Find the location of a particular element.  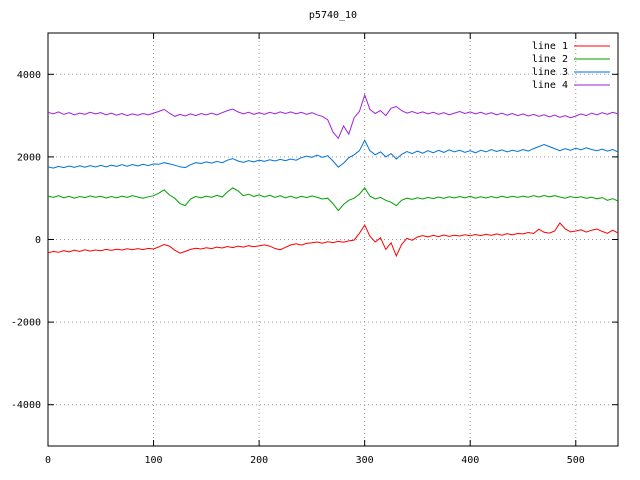

x-tick-label: 0 is located at coordinates (48, 460).